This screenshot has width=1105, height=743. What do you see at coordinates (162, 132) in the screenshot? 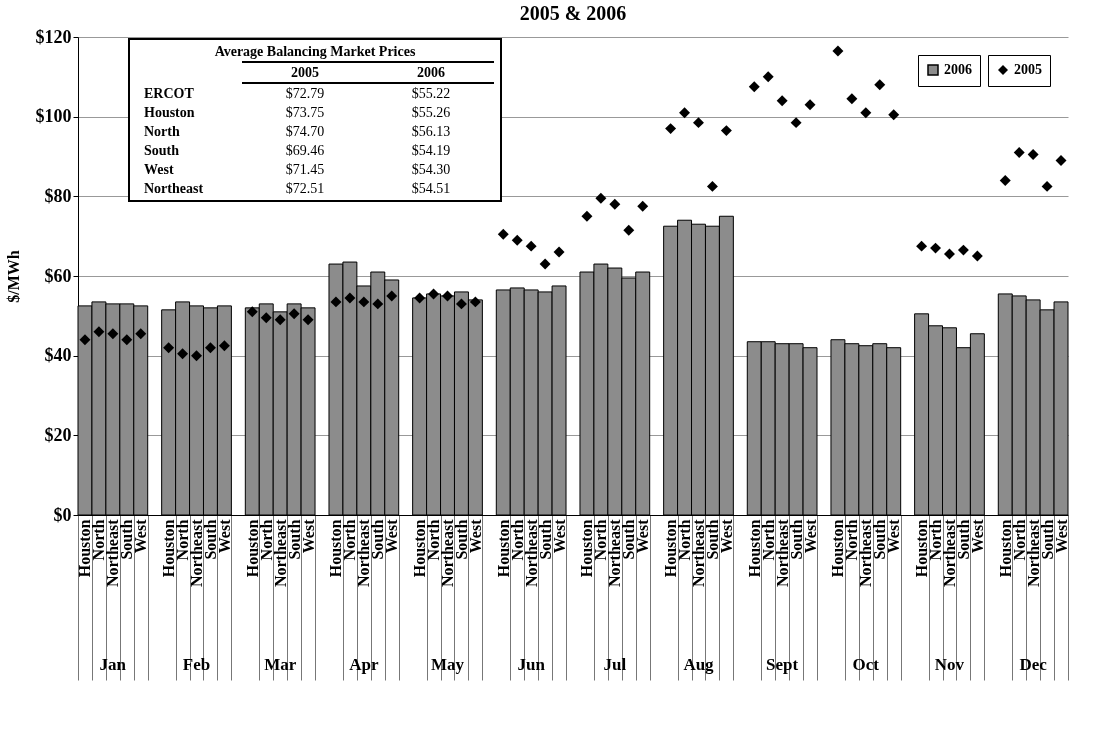
I see `annotation: North` at bounding box center [162, 132].